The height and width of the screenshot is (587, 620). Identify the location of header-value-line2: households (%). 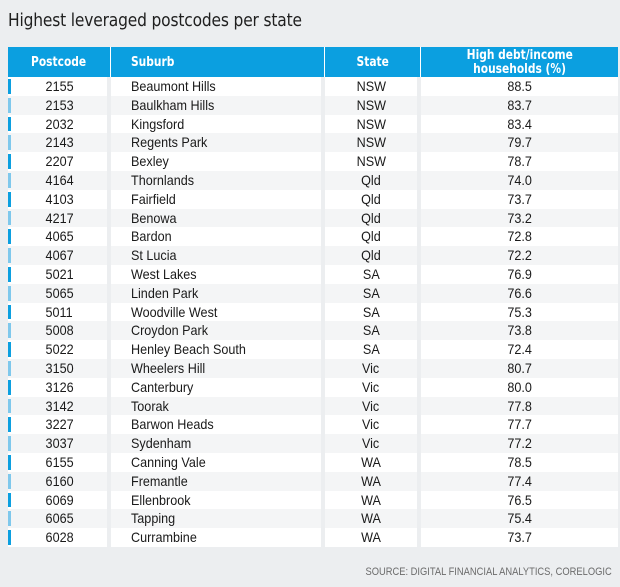
(519, 69).